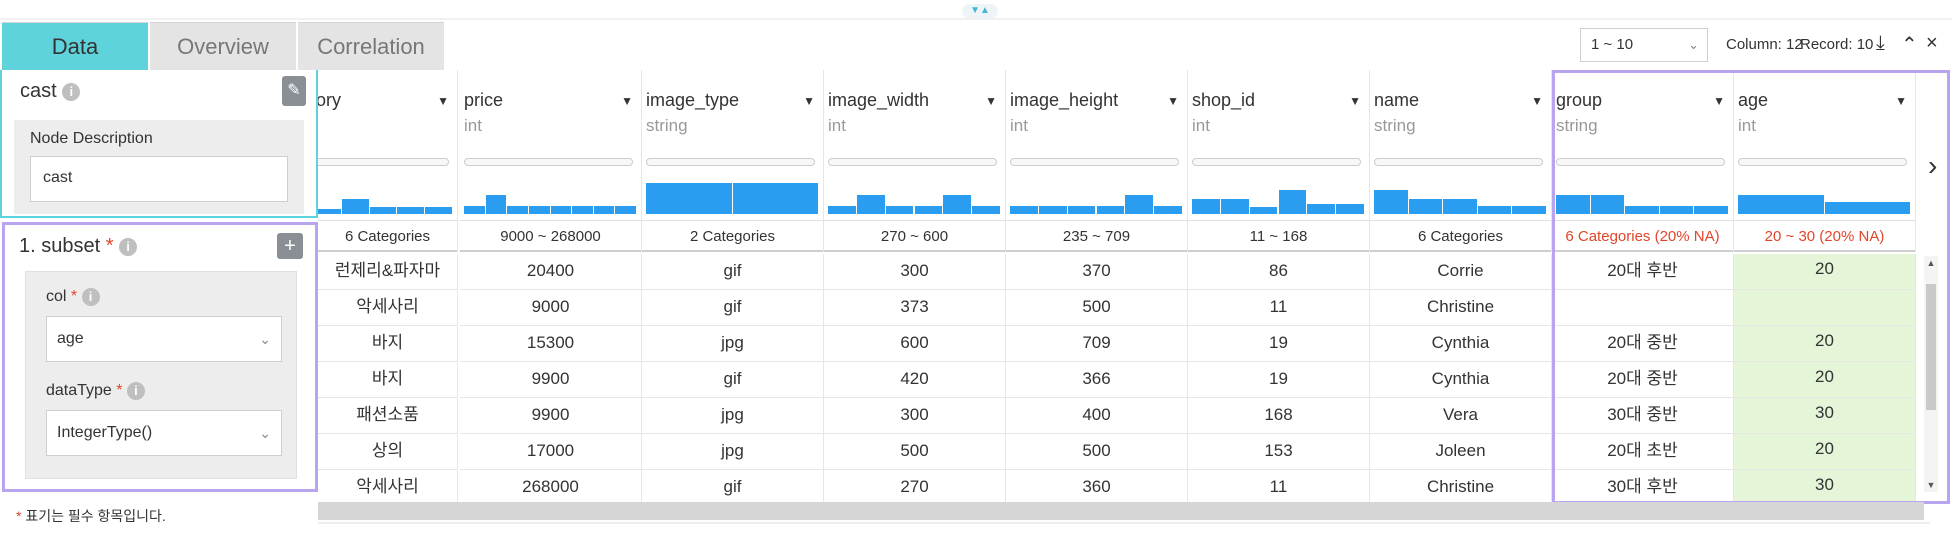 The image size is (1952, 536). Describe the element at coordinates (1931, 485) in the screenshot. I see `scroll-down-icon: ▼` at that location.